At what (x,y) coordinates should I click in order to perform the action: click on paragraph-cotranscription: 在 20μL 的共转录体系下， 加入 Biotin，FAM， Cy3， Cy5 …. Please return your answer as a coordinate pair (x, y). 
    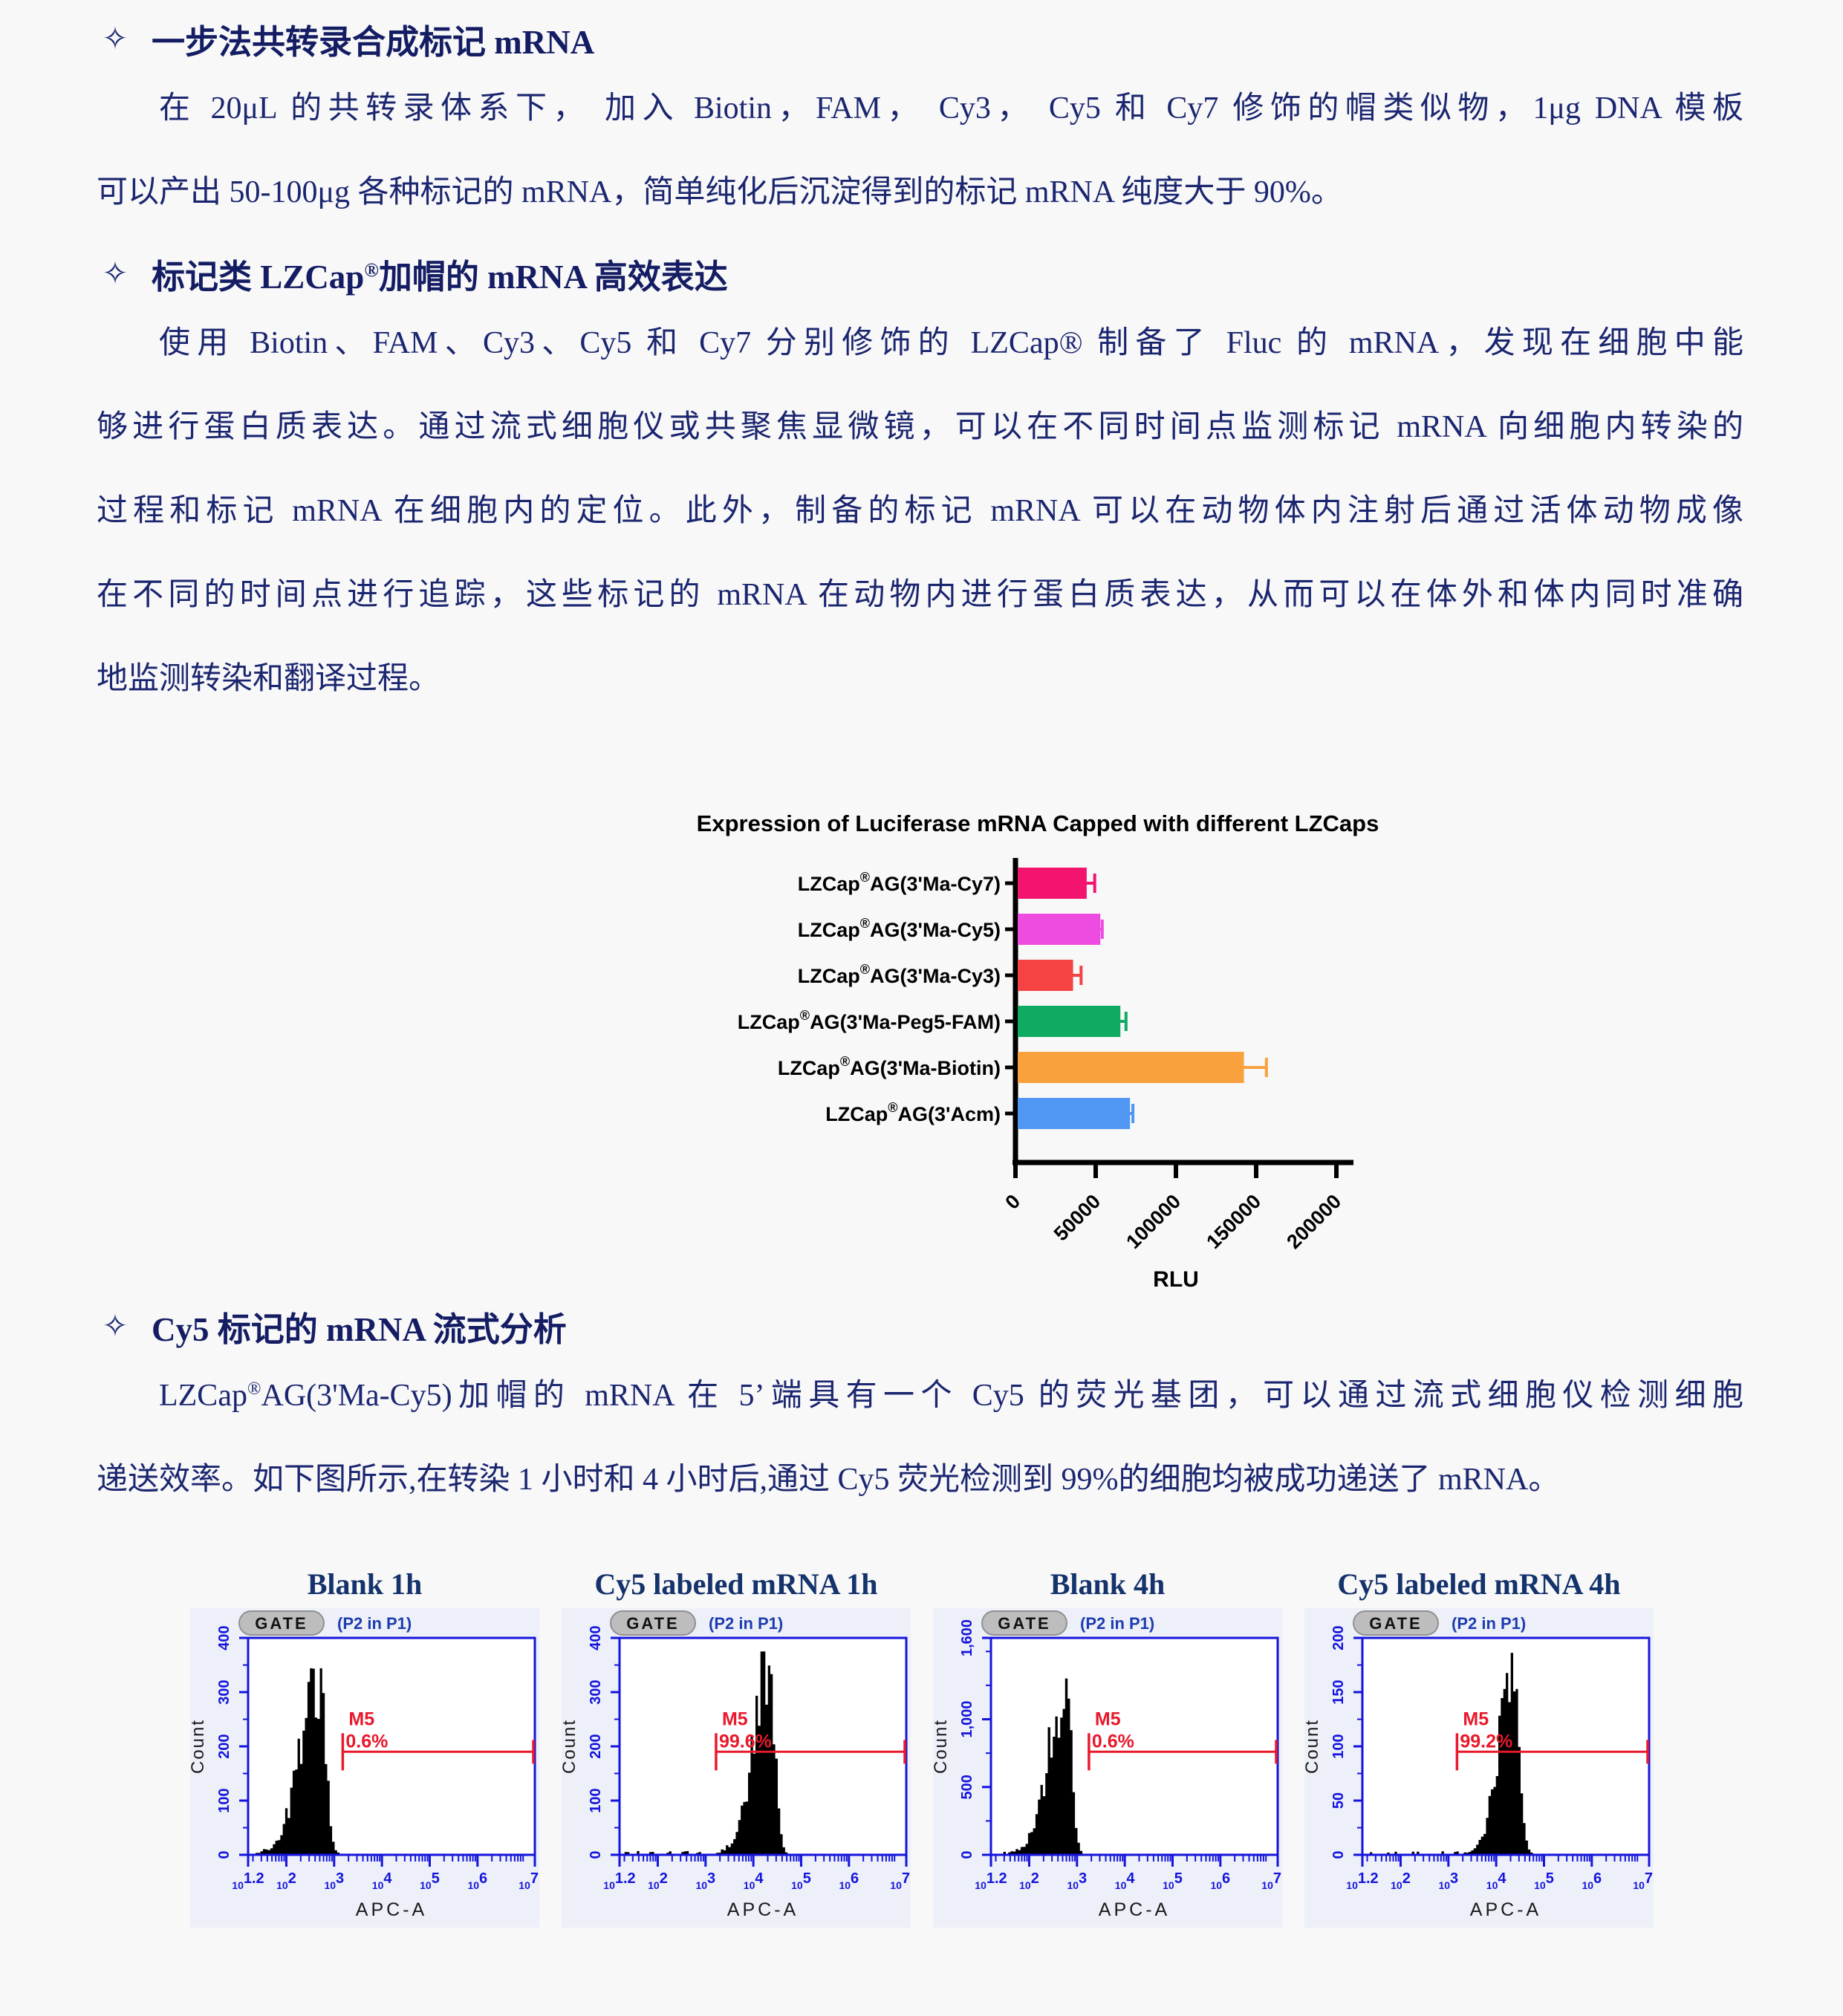
    Looking at the image, I should click on (920, 151).